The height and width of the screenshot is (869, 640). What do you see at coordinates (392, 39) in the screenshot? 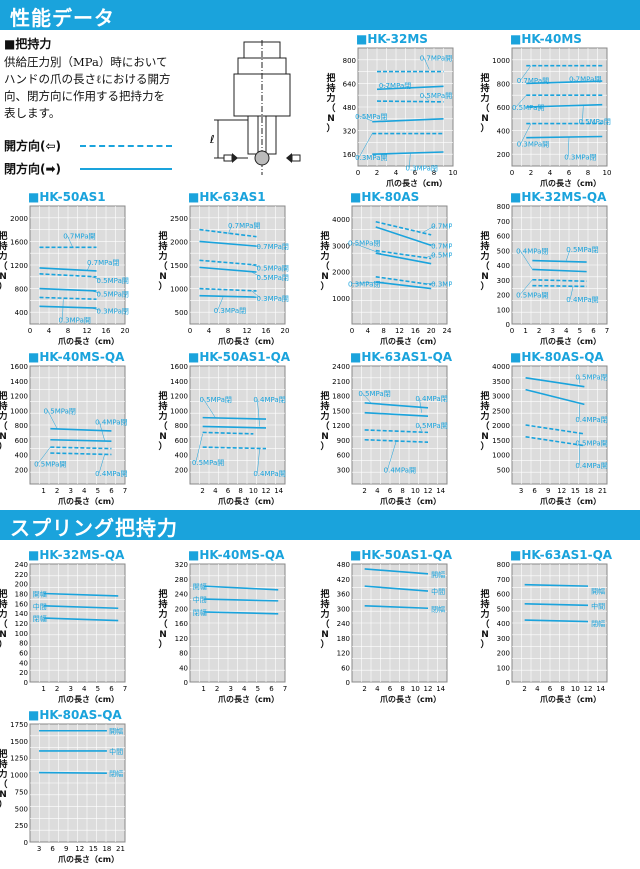
I see `chart-title: ■HK-32MS` at bounding box center [392, 39].